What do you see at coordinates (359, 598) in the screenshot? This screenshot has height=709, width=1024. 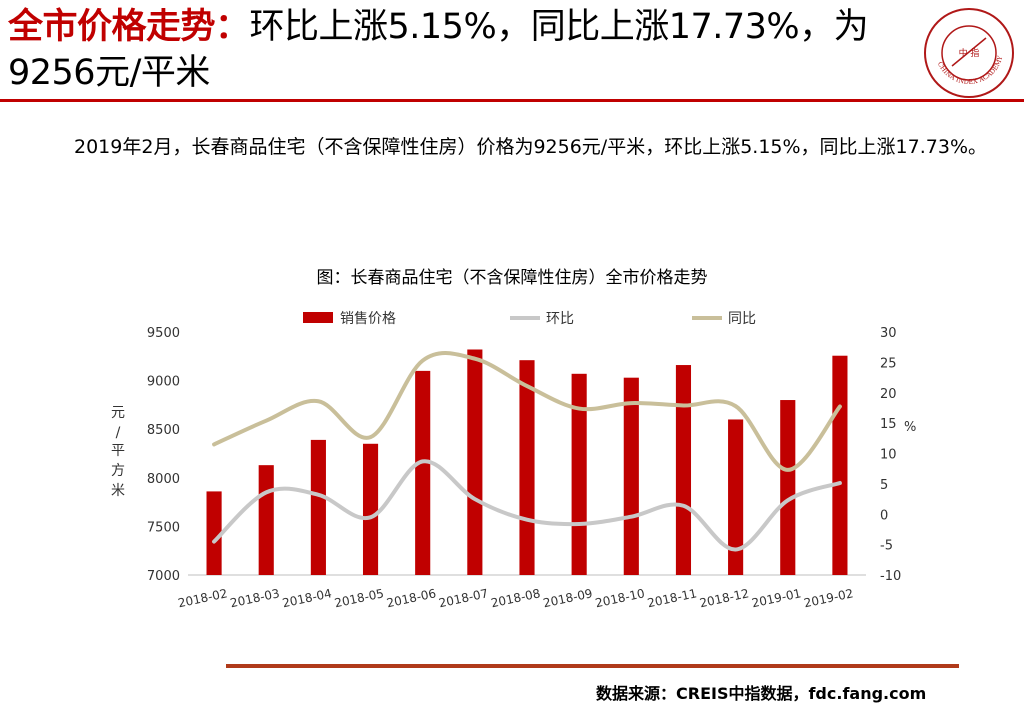 I see `x-tick-label: 2018-05` at bounding box center [359, 598].